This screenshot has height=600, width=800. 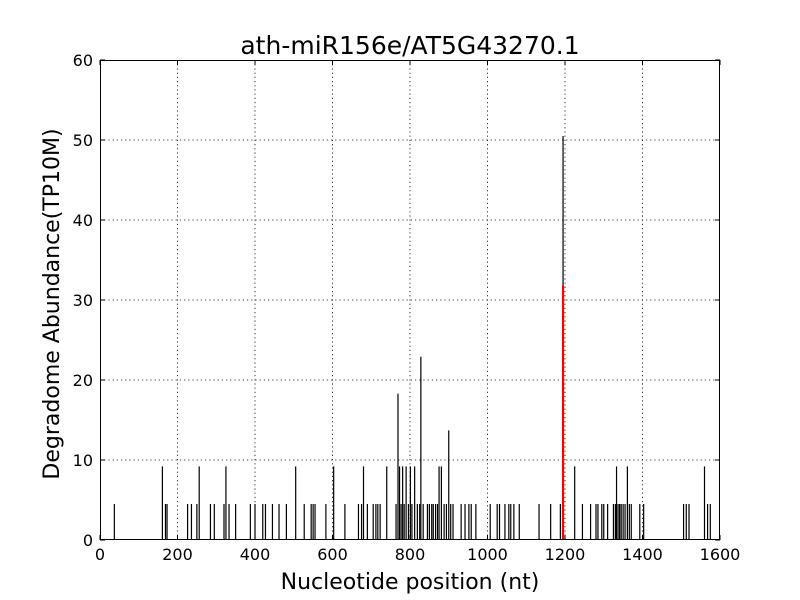 I want to click on y-tick-label: 50, so click(x=83, y=140).